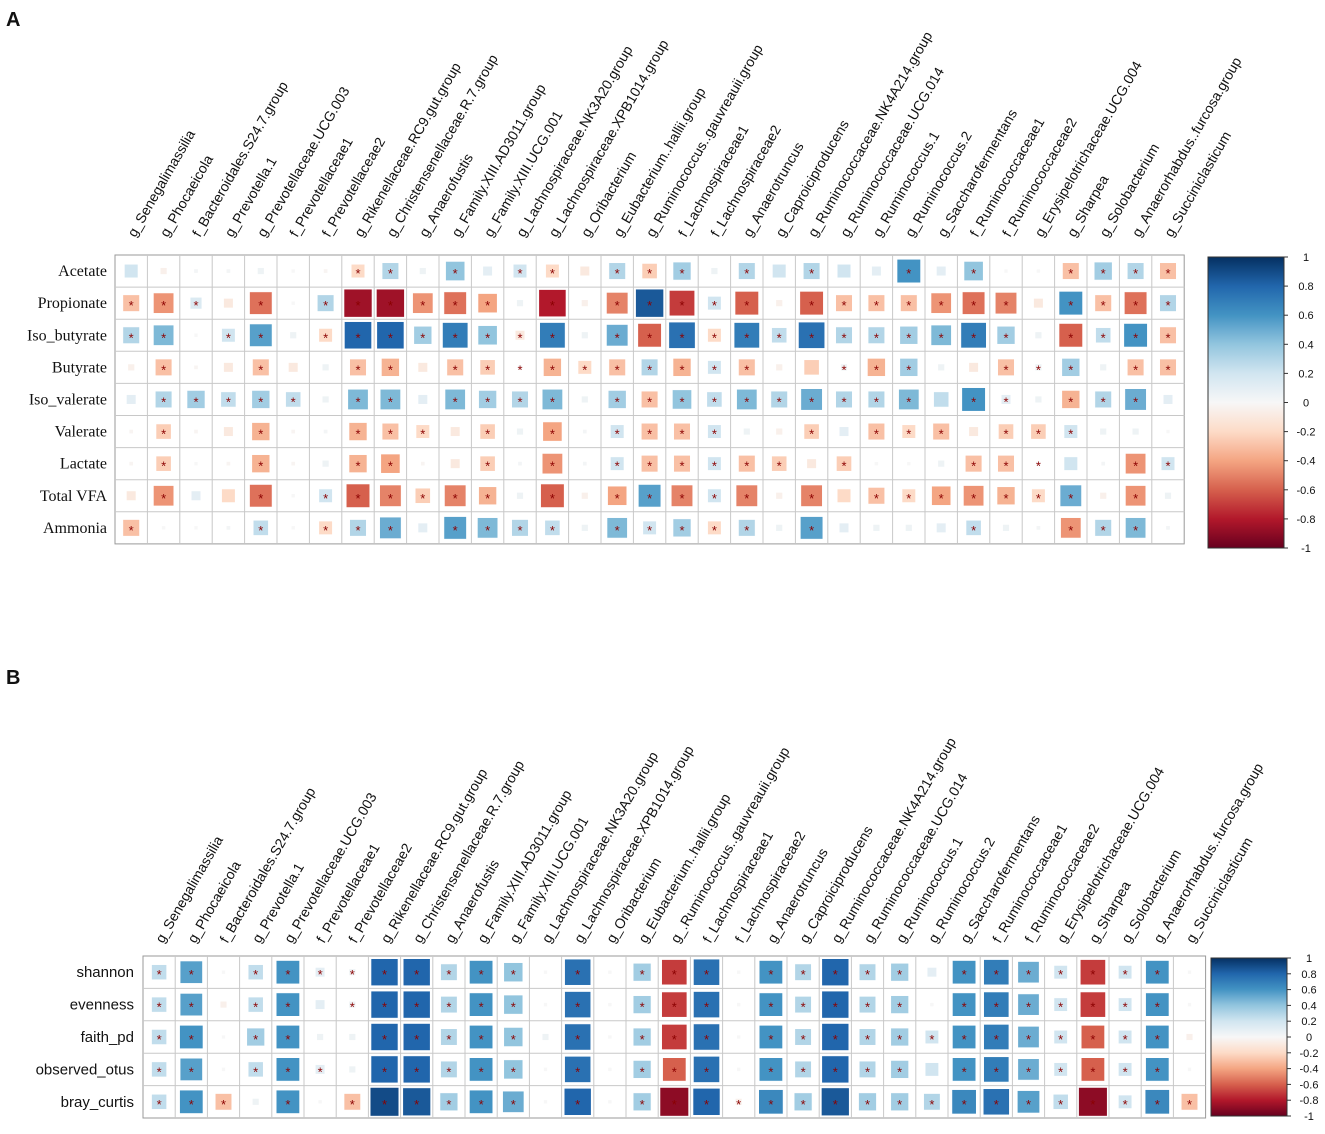  Describe the element at coordinates (107, 1037) in the screenshot. I see `row-label: faith_pd` at that location.